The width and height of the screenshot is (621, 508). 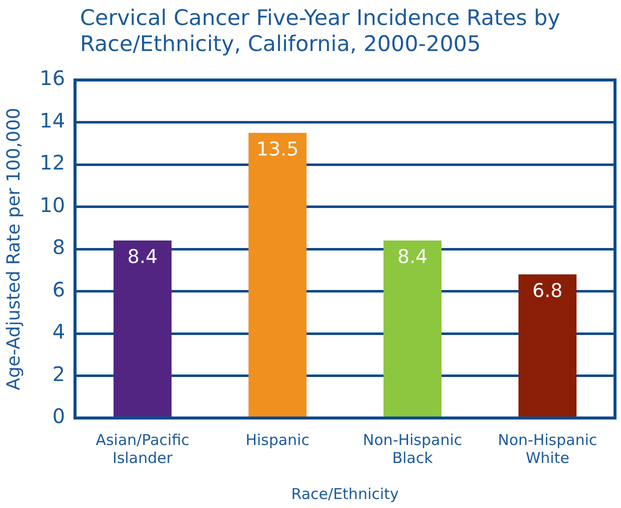 I want to click on chart-title: Cervical Cancer Five-Year Incidence Rates by Race/Ethnicity, California, 2000-2005, so click(x=321, y=32).